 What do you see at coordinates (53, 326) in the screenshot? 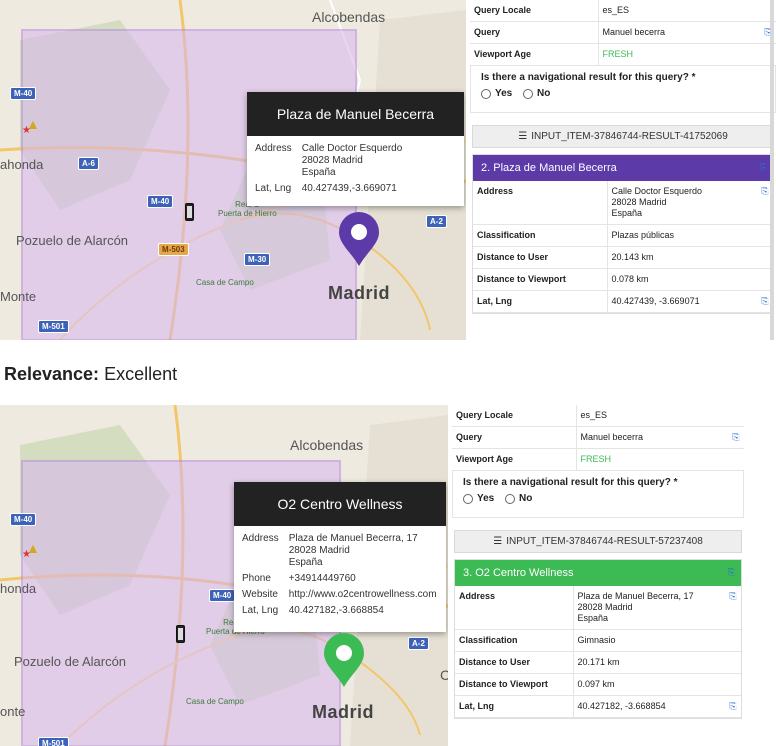
I see `road-shield-m501: M-501` at bounding box center [53, 326].